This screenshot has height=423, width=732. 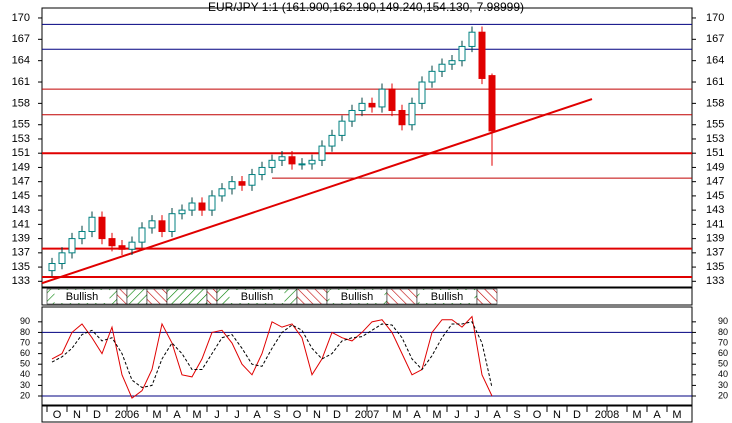 I want to click on y-tick-label-right: 167, so click(x=715, y=39).